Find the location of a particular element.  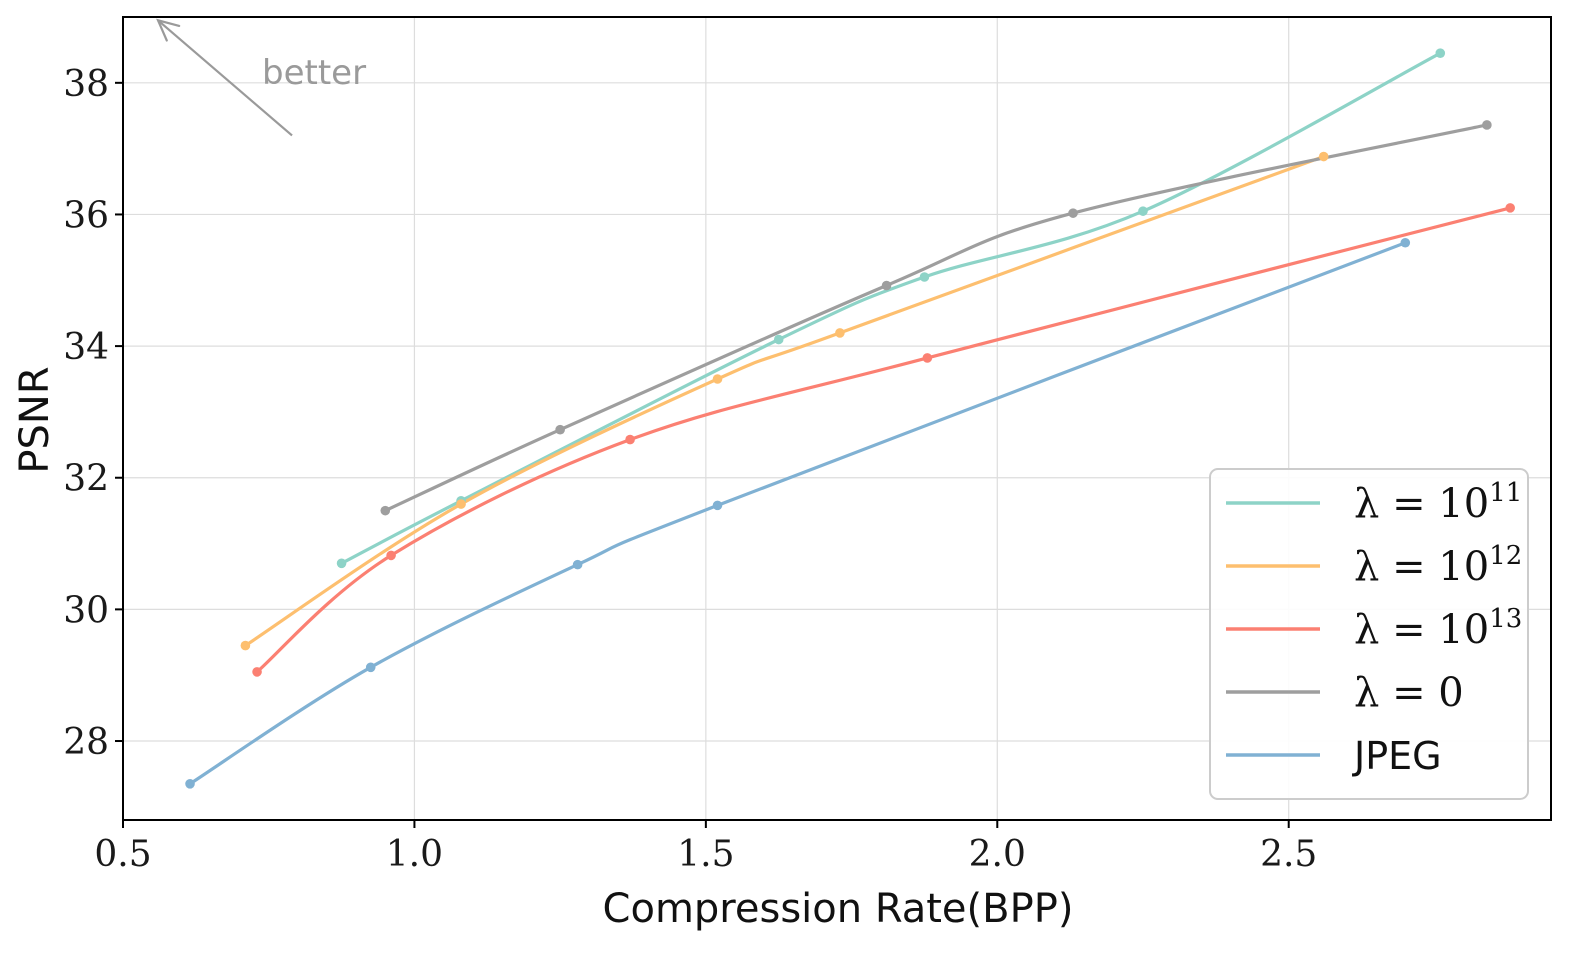

x-tick-label: 1.0 is located at coordinates (414, 854).